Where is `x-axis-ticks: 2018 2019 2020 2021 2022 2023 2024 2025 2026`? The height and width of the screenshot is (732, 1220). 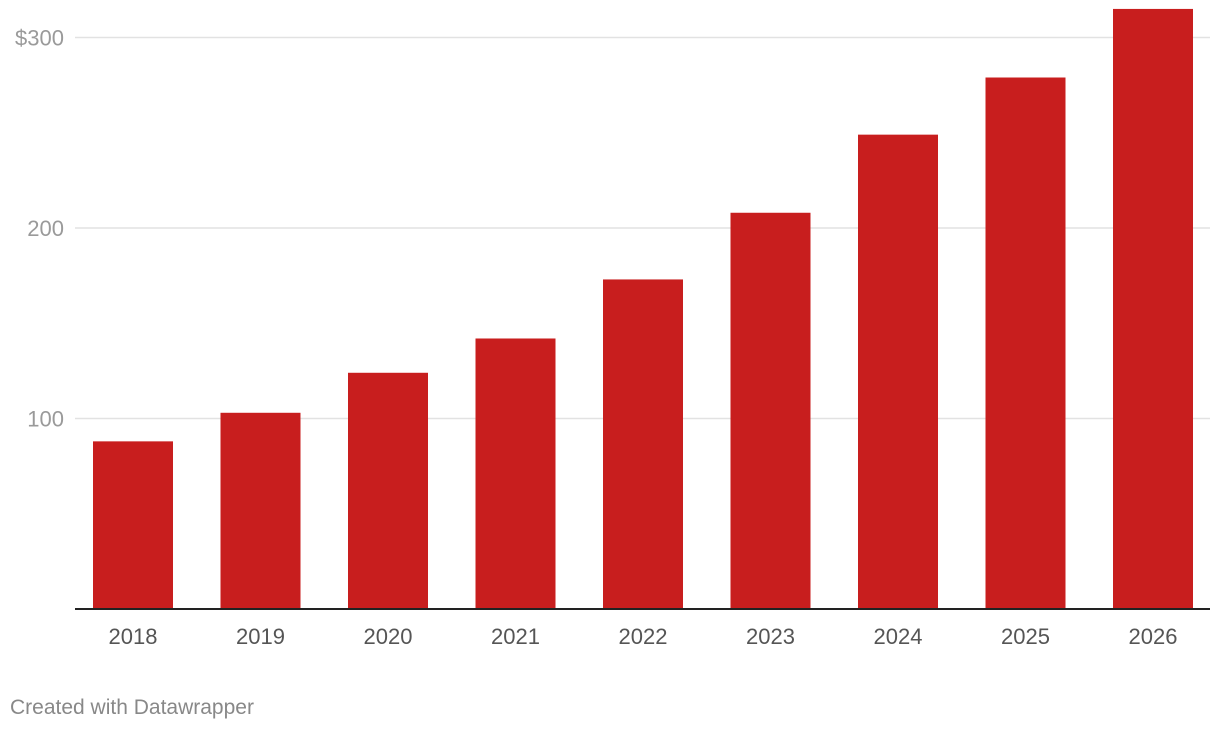 x-axis-ticks: 2018 2019 2020 2021 2022 2023 2024 2025 2026 is located at coordinates (643, 636).